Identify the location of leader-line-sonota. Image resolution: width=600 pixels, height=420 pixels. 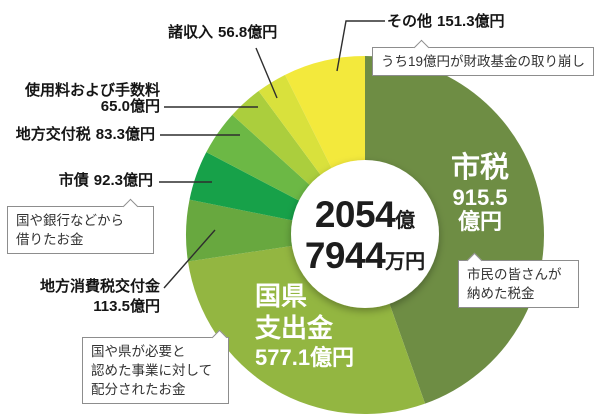
(360, 46).